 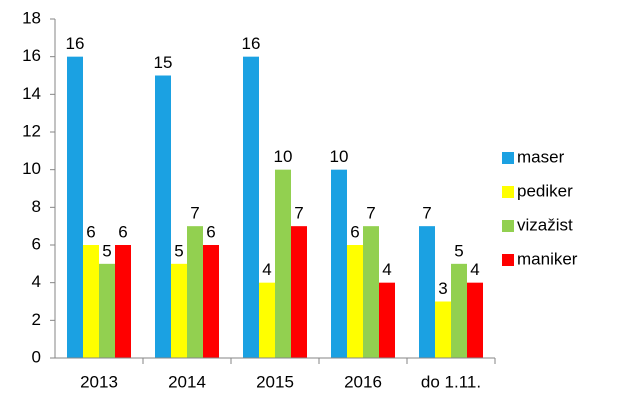 What do you see at coordinates (36, 281) in the screenshot?
I see `y-tick-label: 4` at bounding box center [36, 281].